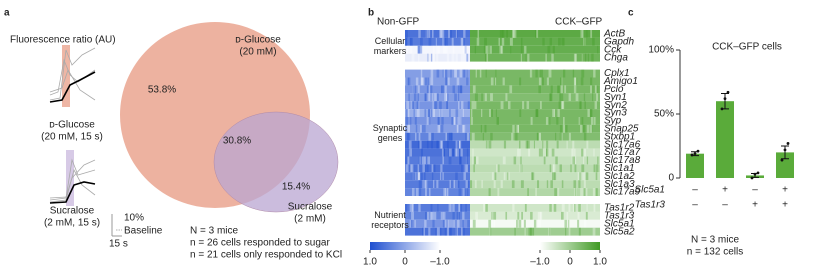 This screenshot has width=817, height=276. I want to click on condition-label: Slc5a1, so click(649, 190).